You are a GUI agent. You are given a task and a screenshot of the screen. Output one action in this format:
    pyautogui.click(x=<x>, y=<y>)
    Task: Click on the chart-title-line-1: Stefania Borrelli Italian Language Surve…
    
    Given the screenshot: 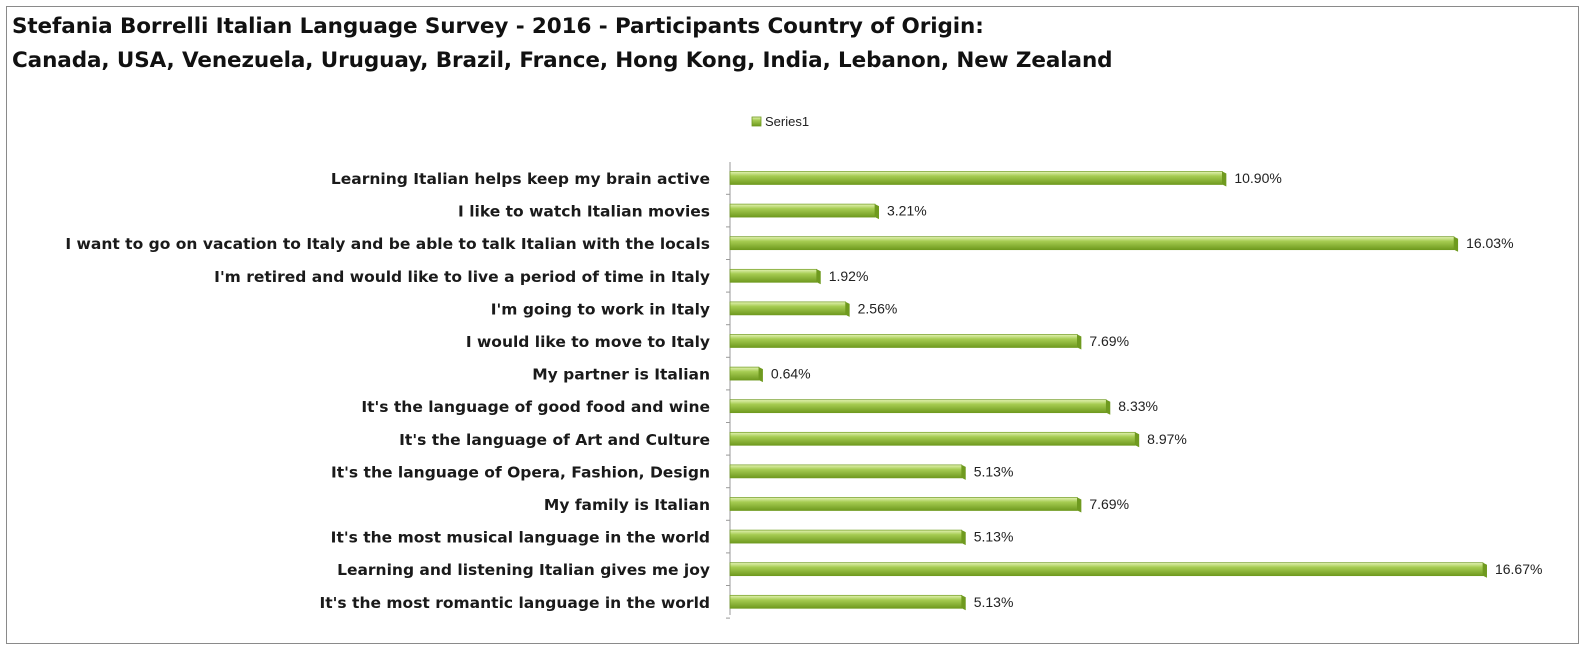 What is the action you would take?
    pyautogui.click(x=498, y=26)
    